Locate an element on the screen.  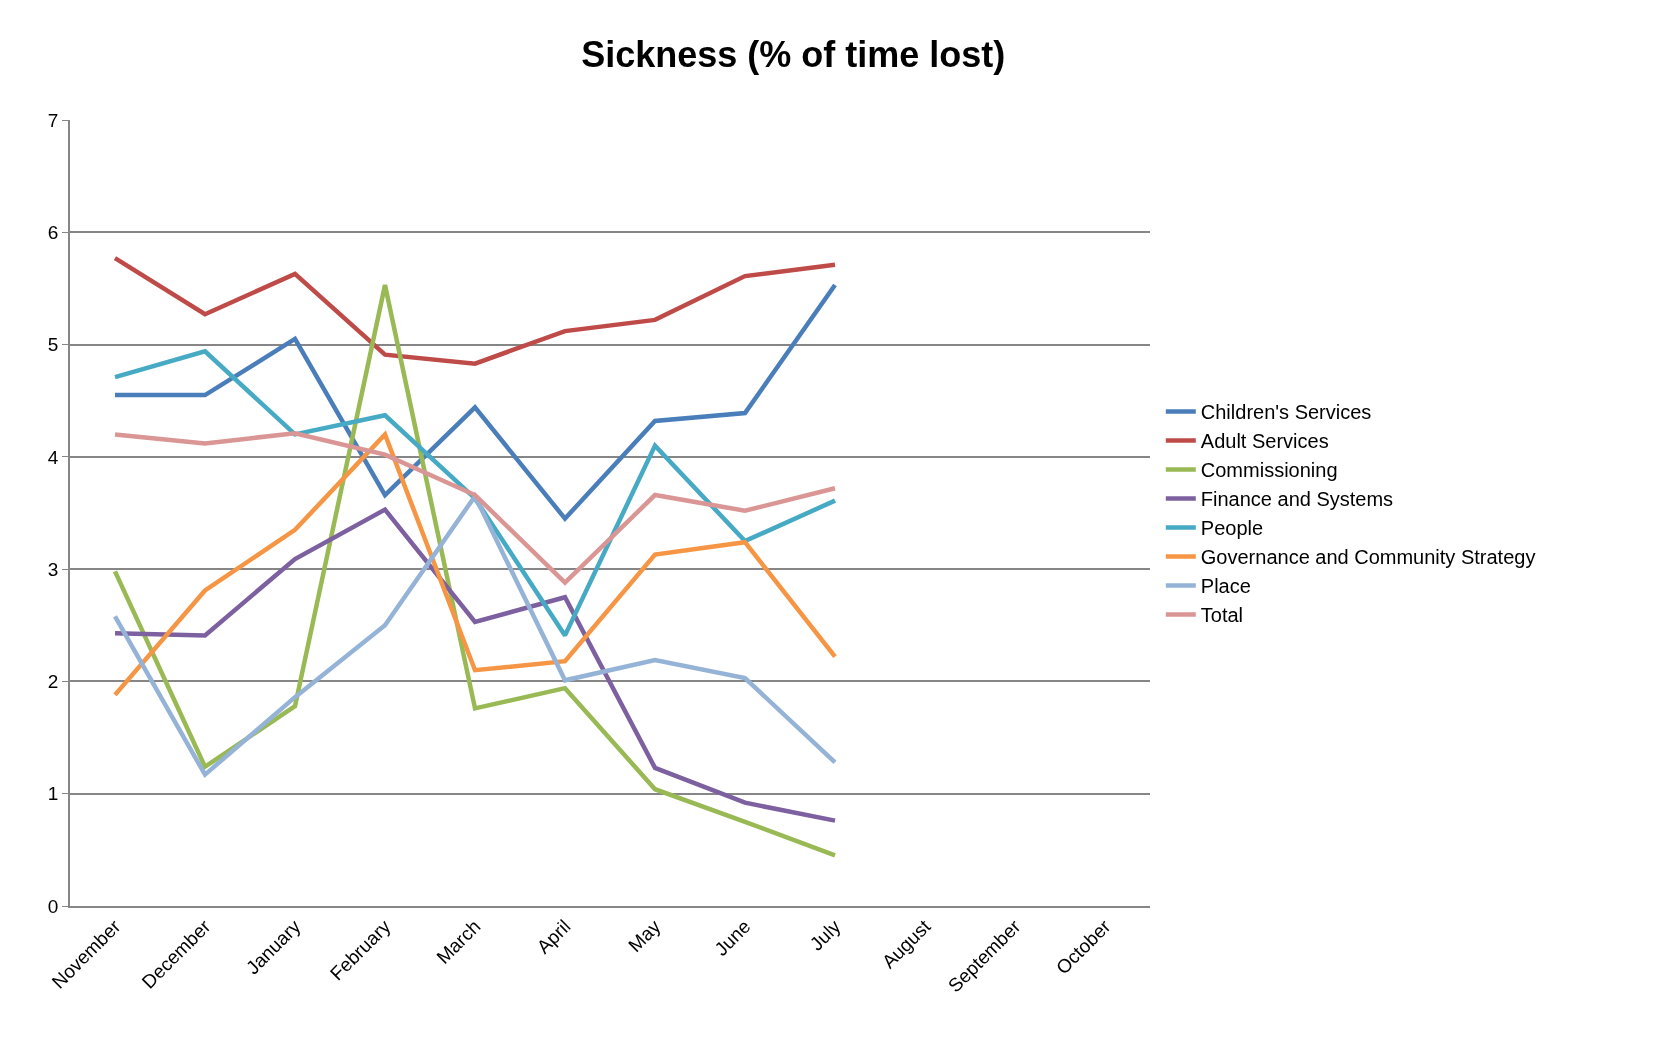
y-tick-label: 6 is located at coordinates (53, 232).